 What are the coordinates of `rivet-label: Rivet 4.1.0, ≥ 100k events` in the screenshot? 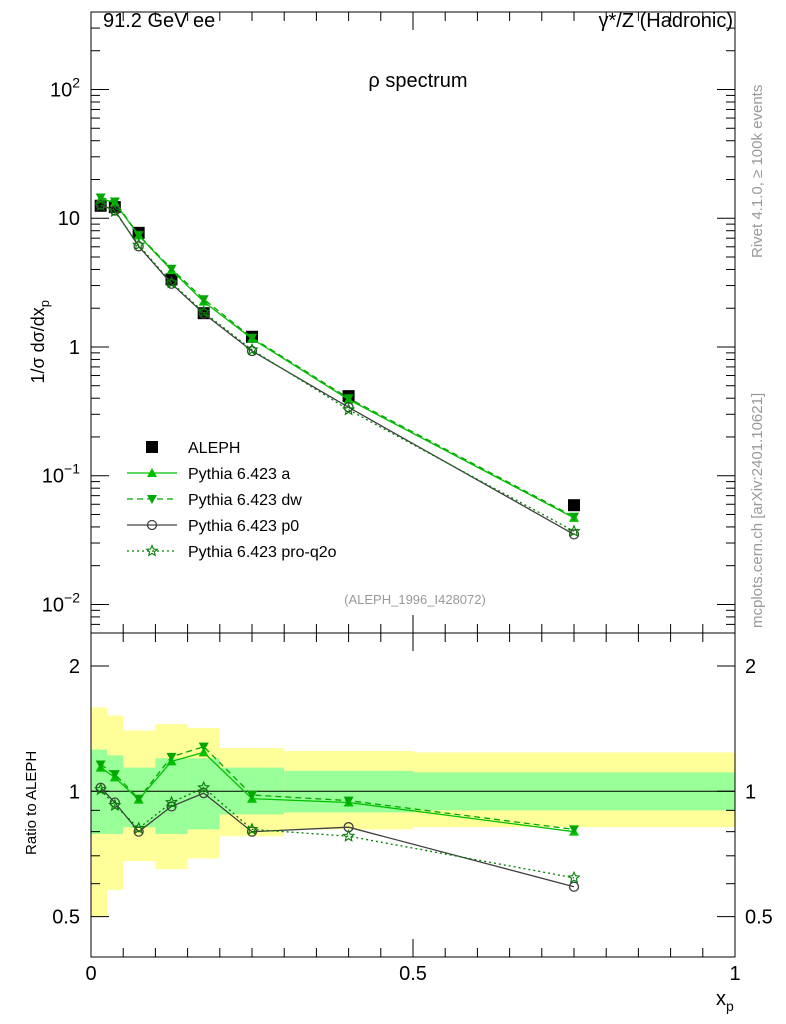 It's located at (757, 171).